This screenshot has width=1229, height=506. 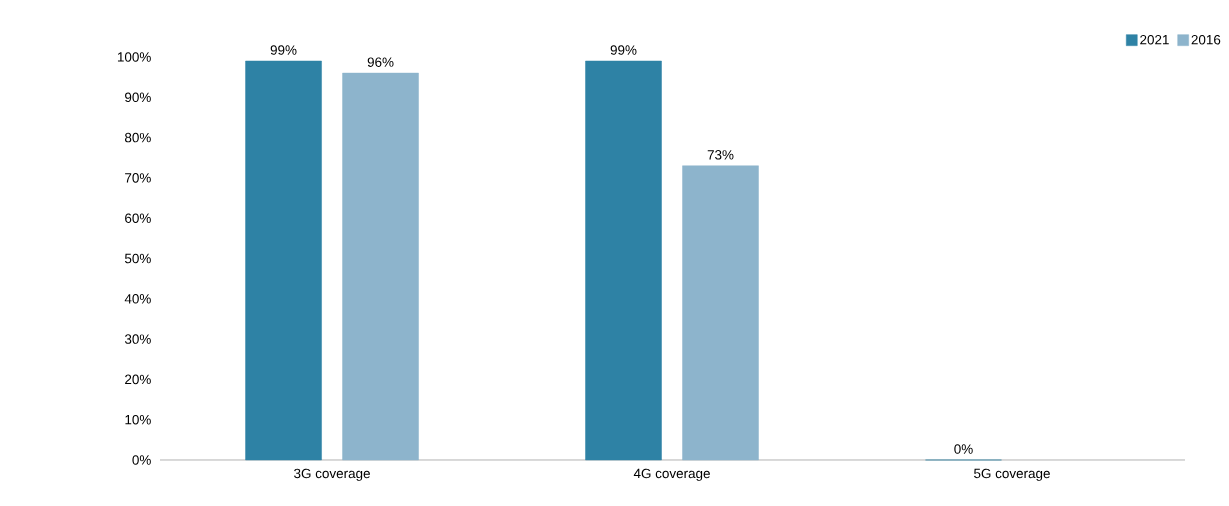 What do you see at coordinates (137, 339) in the screenshot?
I see `y-tick-label: 30%` at bounding box center [137, 339].